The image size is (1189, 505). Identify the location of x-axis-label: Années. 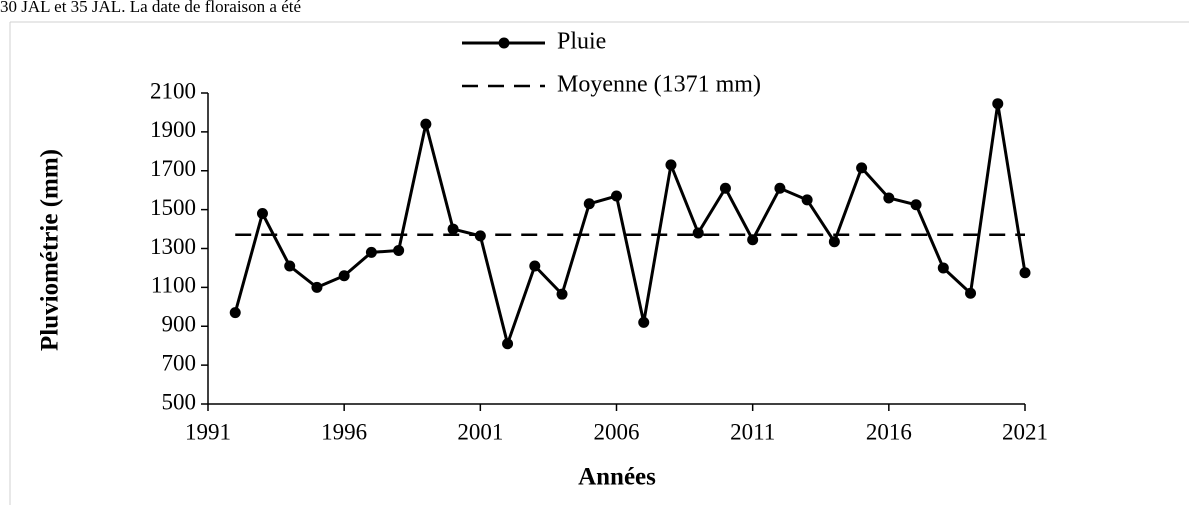
(617, 477).